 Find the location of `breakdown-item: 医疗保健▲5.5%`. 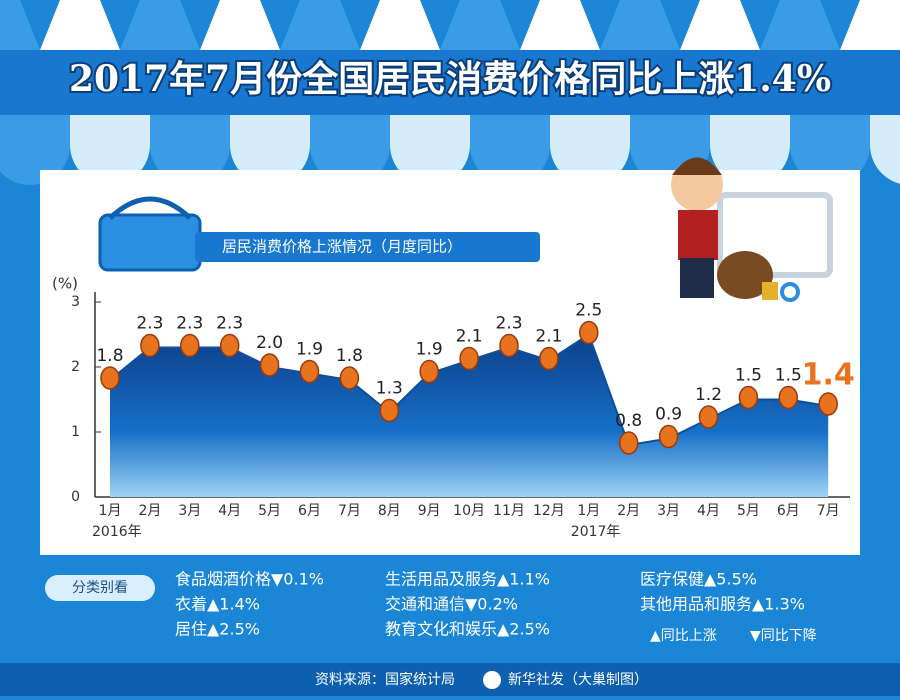

breakdown-item: 医疗保健▲5.5% is located at coordinates (698, 579).